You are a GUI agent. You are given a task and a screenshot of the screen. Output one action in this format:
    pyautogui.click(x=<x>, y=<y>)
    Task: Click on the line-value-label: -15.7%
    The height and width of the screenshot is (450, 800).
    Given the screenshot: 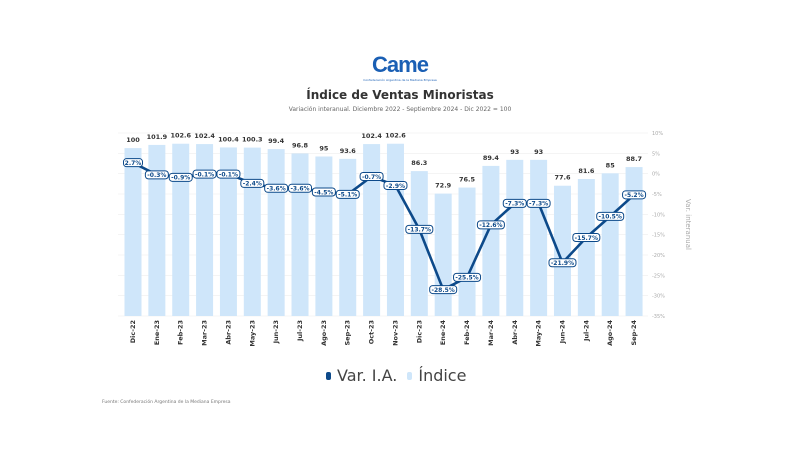 What is the action you would take?
    pyautogui.click(x=586, y=238)
    